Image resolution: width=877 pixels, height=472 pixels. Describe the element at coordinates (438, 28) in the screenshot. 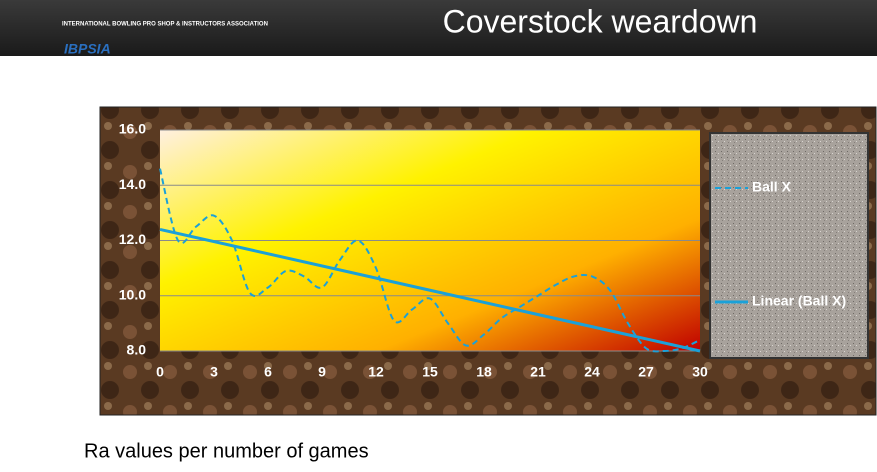

I see `header-bar` at that location.